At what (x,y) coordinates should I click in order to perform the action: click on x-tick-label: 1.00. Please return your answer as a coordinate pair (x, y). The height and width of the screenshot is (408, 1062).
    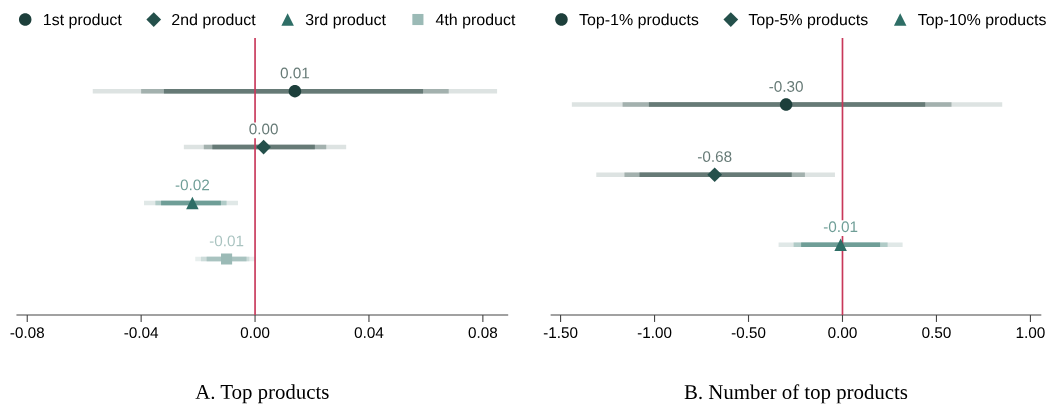
    Looking at the image, I should click on (1030, 333).